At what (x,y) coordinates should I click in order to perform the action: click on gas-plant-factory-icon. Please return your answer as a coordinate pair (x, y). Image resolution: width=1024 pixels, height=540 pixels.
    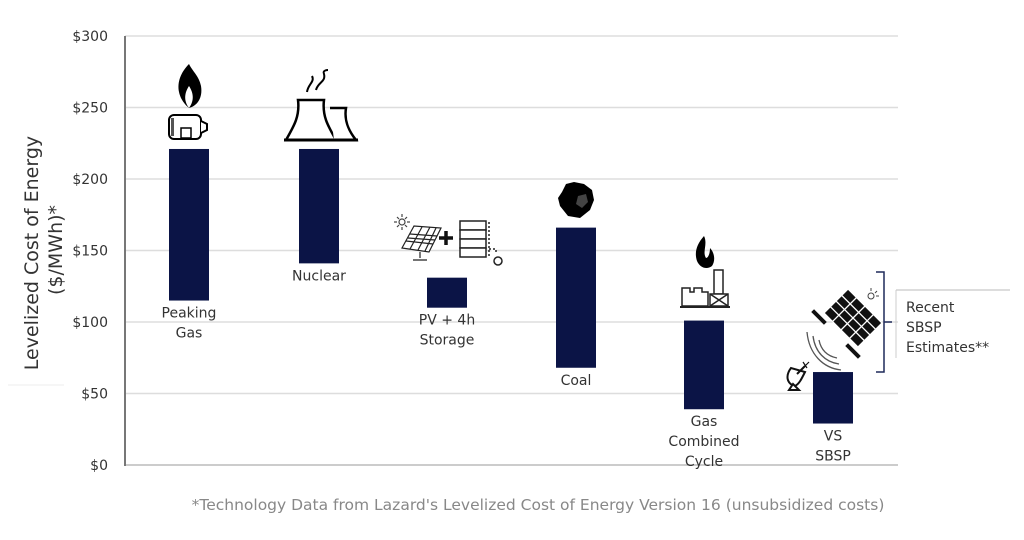
    Looking at the image, I should click on (705, 272).